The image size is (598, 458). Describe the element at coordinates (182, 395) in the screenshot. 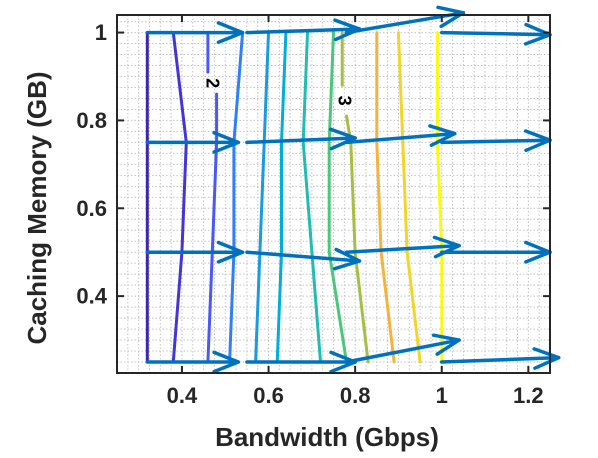

I see `x-tick-label: 0.4` at that location.